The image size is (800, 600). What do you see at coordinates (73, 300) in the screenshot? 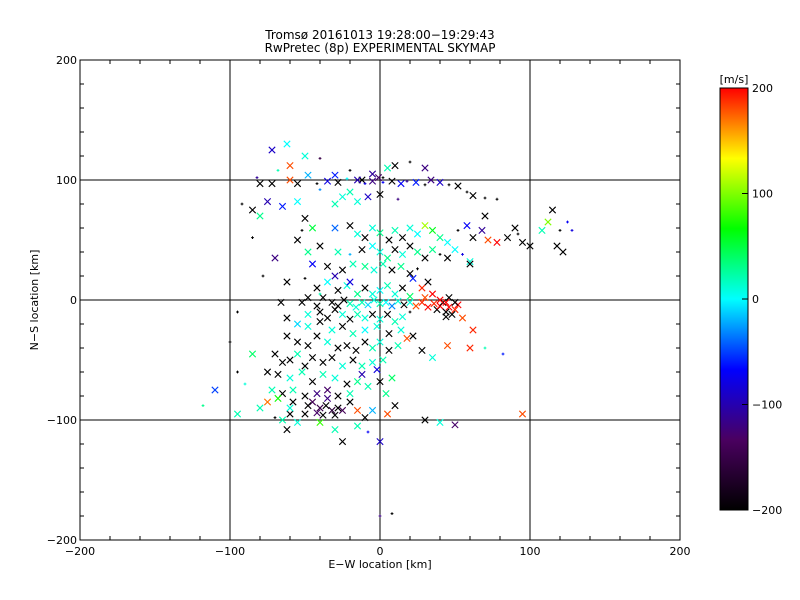
I see `y-tick-label: 0` at bounding box center [73, 300].